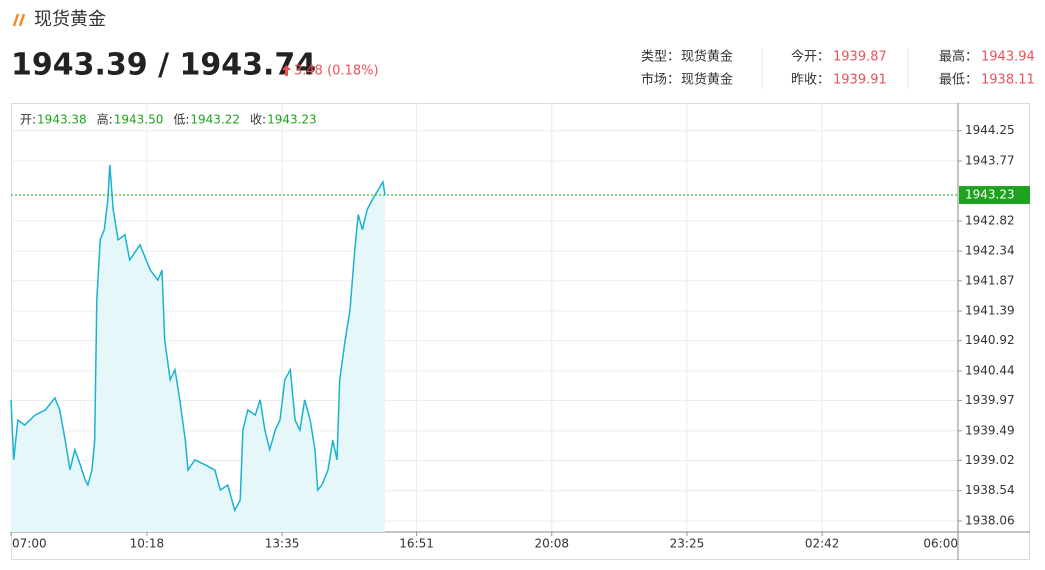  Describe the element at coordinates (163, 65) in the screenshot. I see `bid-ask-price: 1943.39 / 1943.74` at that location.